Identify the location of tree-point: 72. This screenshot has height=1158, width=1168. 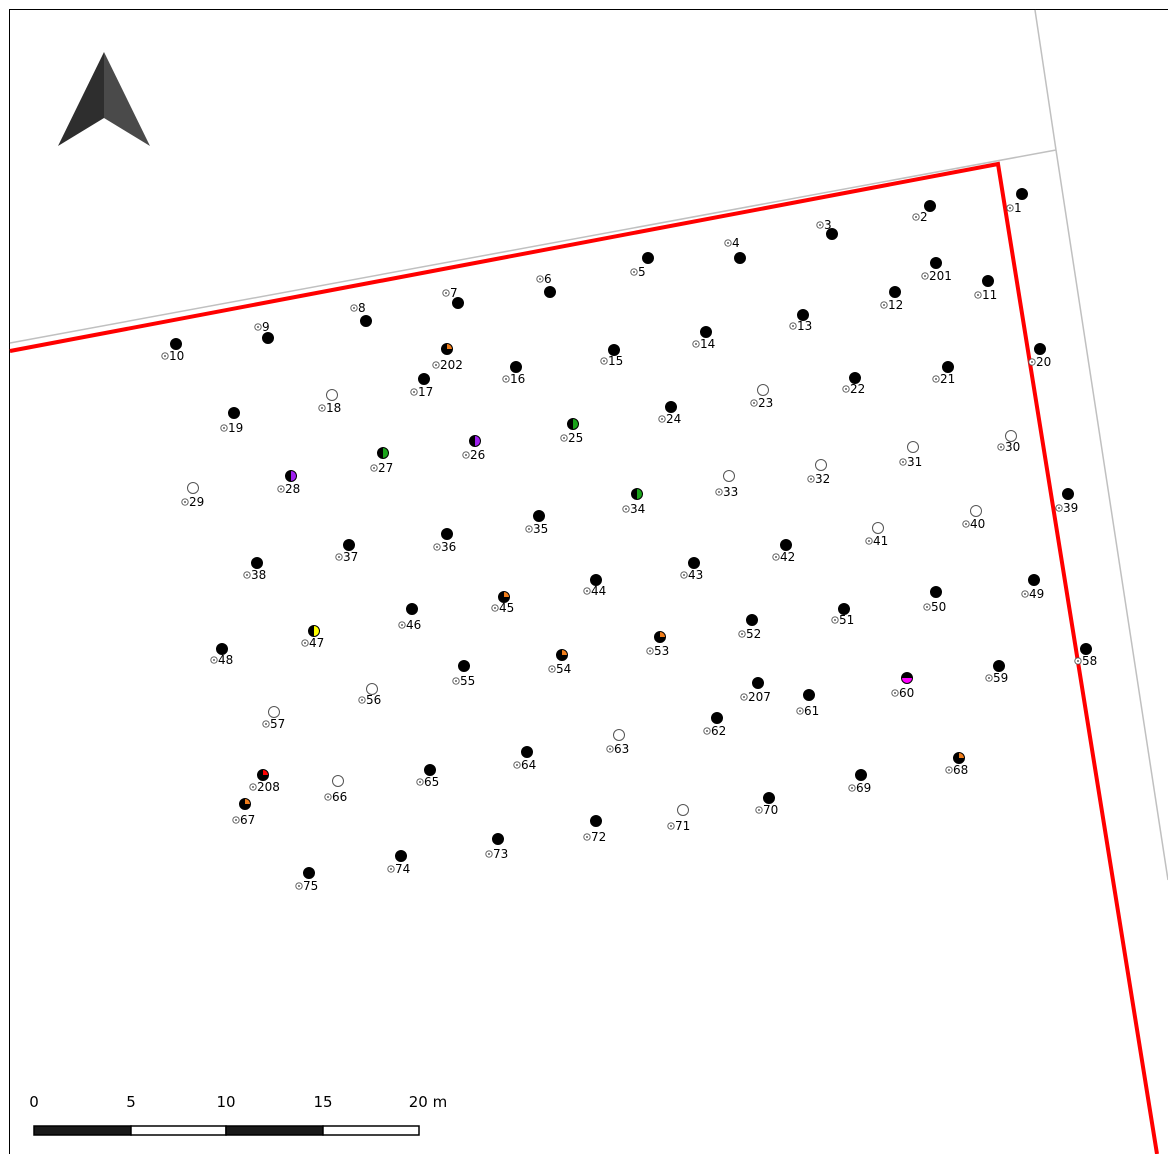
(595, 830).